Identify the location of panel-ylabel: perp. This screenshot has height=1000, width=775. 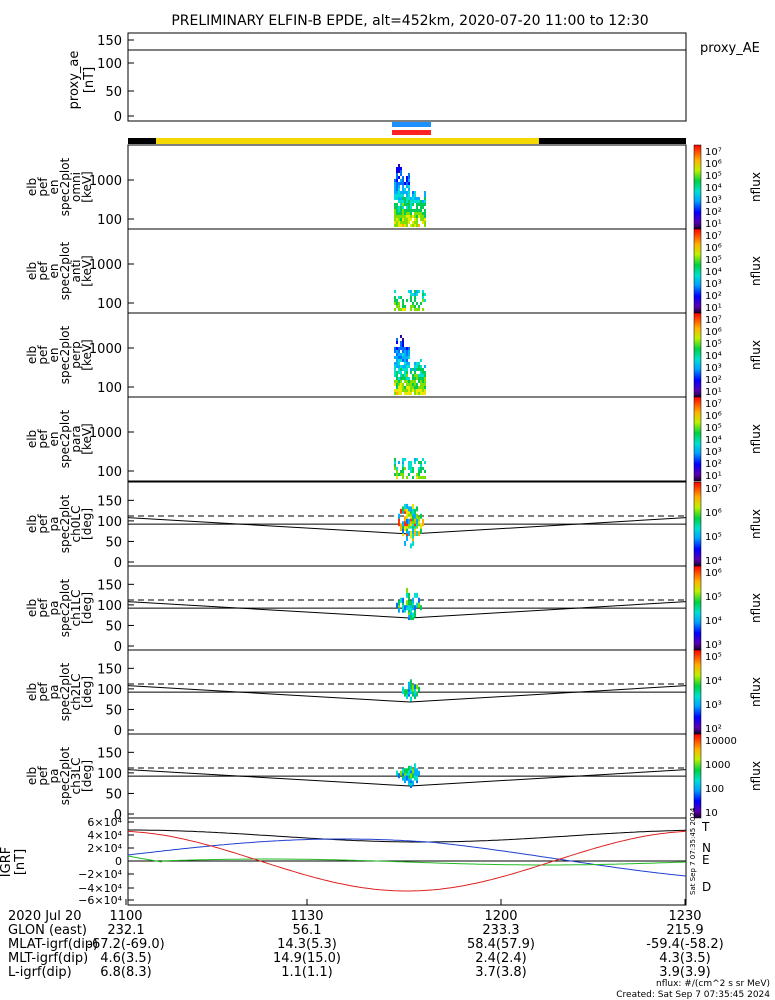
(76, 355).